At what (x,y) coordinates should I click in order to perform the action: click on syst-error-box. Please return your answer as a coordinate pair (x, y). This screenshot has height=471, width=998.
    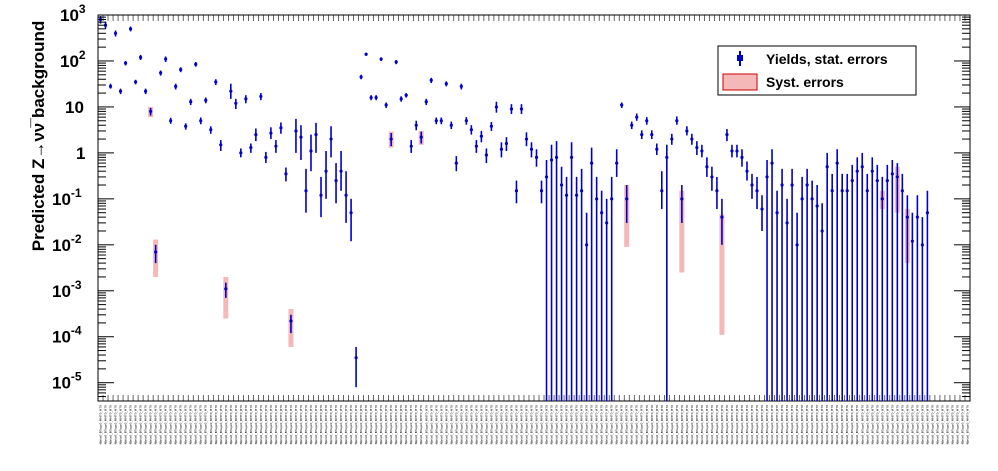
    Looking at the image, I should click on (682, 231).